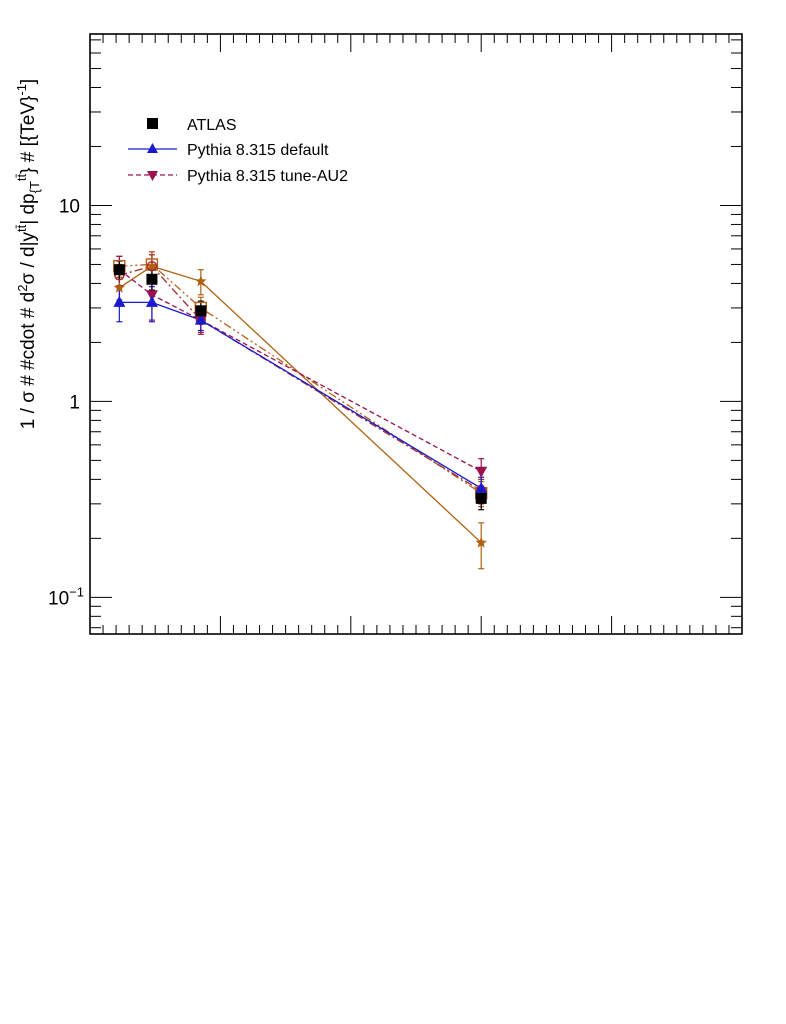 The image size is (786, 1024). I want to click on legend-entry-atlas: ATLAS, so click(192, 125).